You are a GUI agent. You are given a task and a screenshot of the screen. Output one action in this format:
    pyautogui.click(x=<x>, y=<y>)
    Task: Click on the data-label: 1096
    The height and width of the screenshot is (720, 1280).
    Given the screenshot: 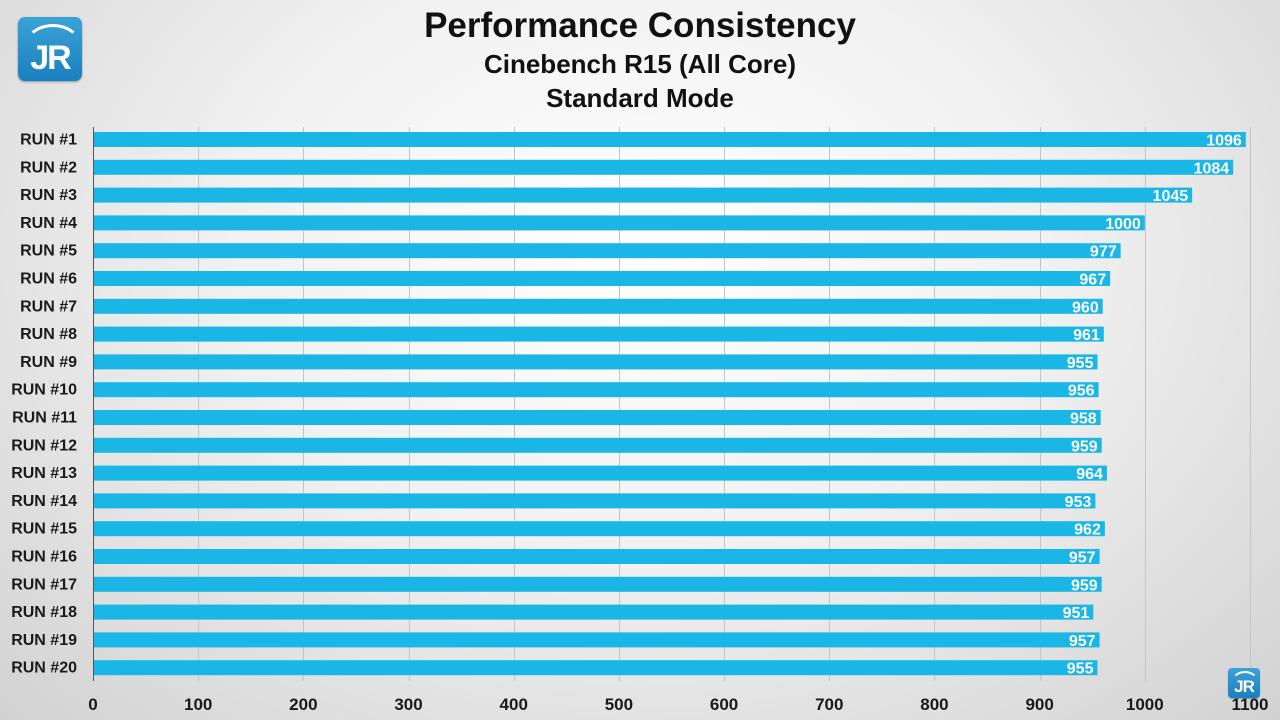 What is the action you would take?
    pyautogui.click(x=1224, y=141)
    